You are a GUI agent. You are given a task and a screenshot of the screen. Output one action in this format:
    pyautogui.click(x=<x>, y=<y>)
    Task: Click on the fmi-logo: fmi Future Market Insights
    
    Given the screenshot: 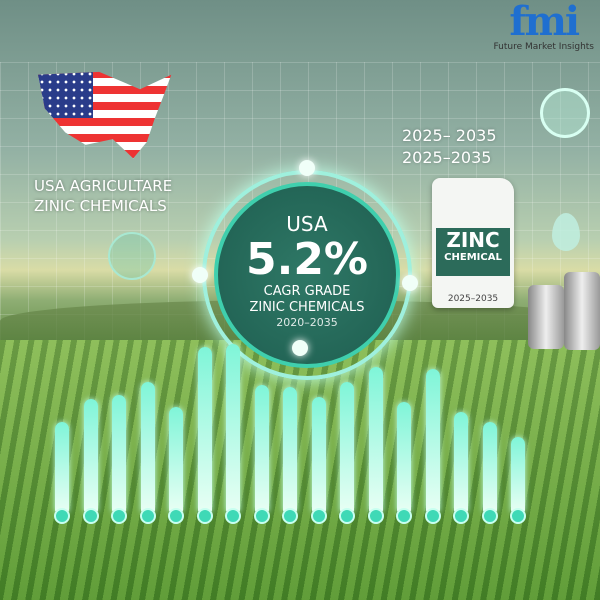 What is the action you would take?
    pyautogui.click(x=543, y=26)
    